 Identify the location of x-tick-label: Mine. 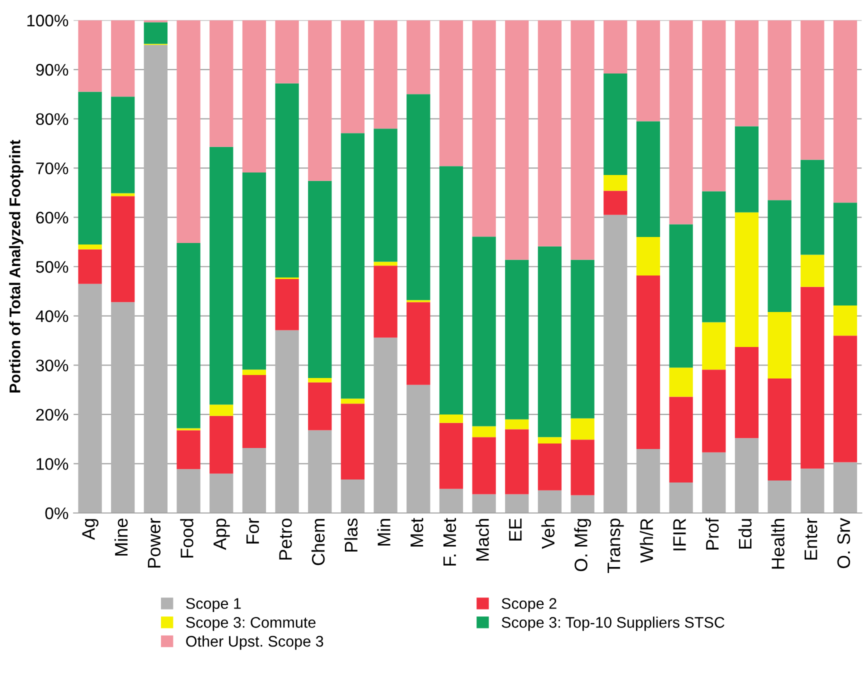
(121, 537).